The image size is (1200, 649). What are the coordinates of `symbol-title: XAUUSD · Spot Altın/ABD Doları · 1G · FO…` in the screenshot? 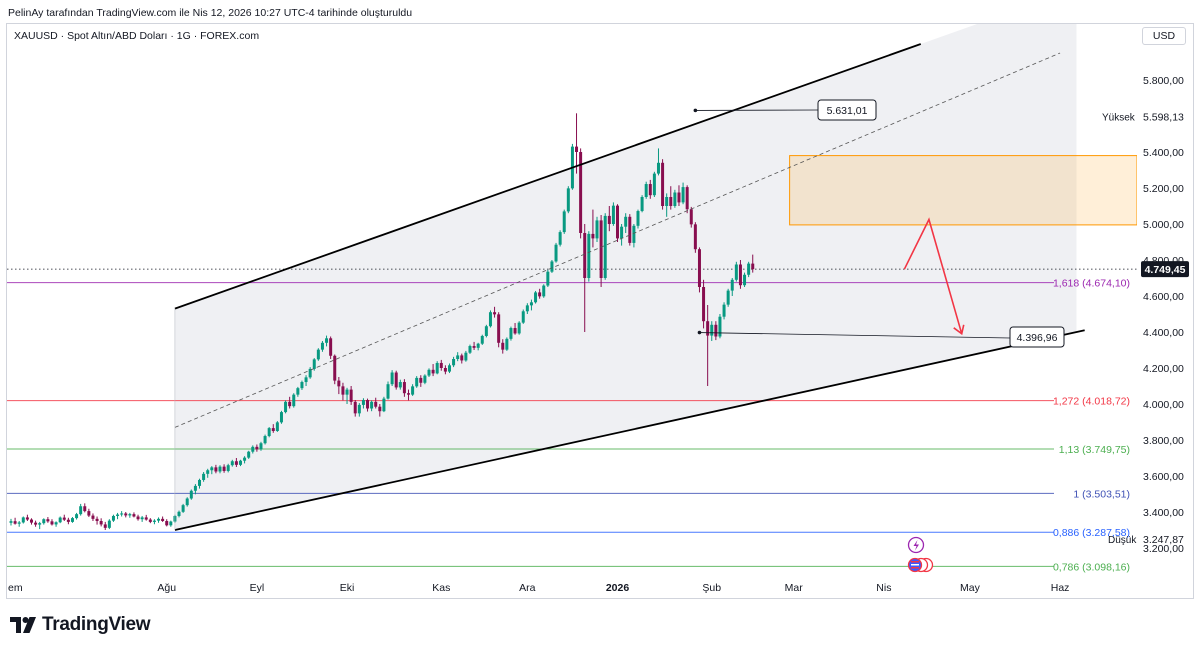 It's located at (137, 36).